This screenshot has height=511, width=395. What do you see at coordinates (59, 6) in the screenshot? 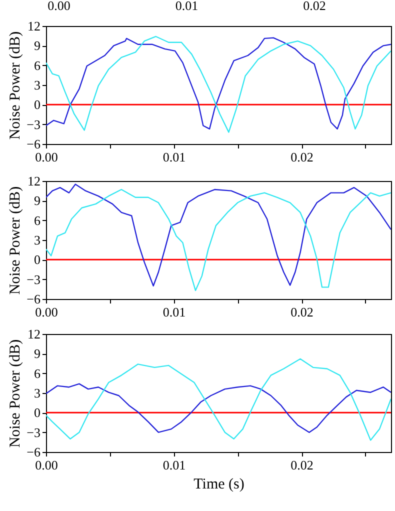
I see `text: 0.00` at bounding box center [59, 6].